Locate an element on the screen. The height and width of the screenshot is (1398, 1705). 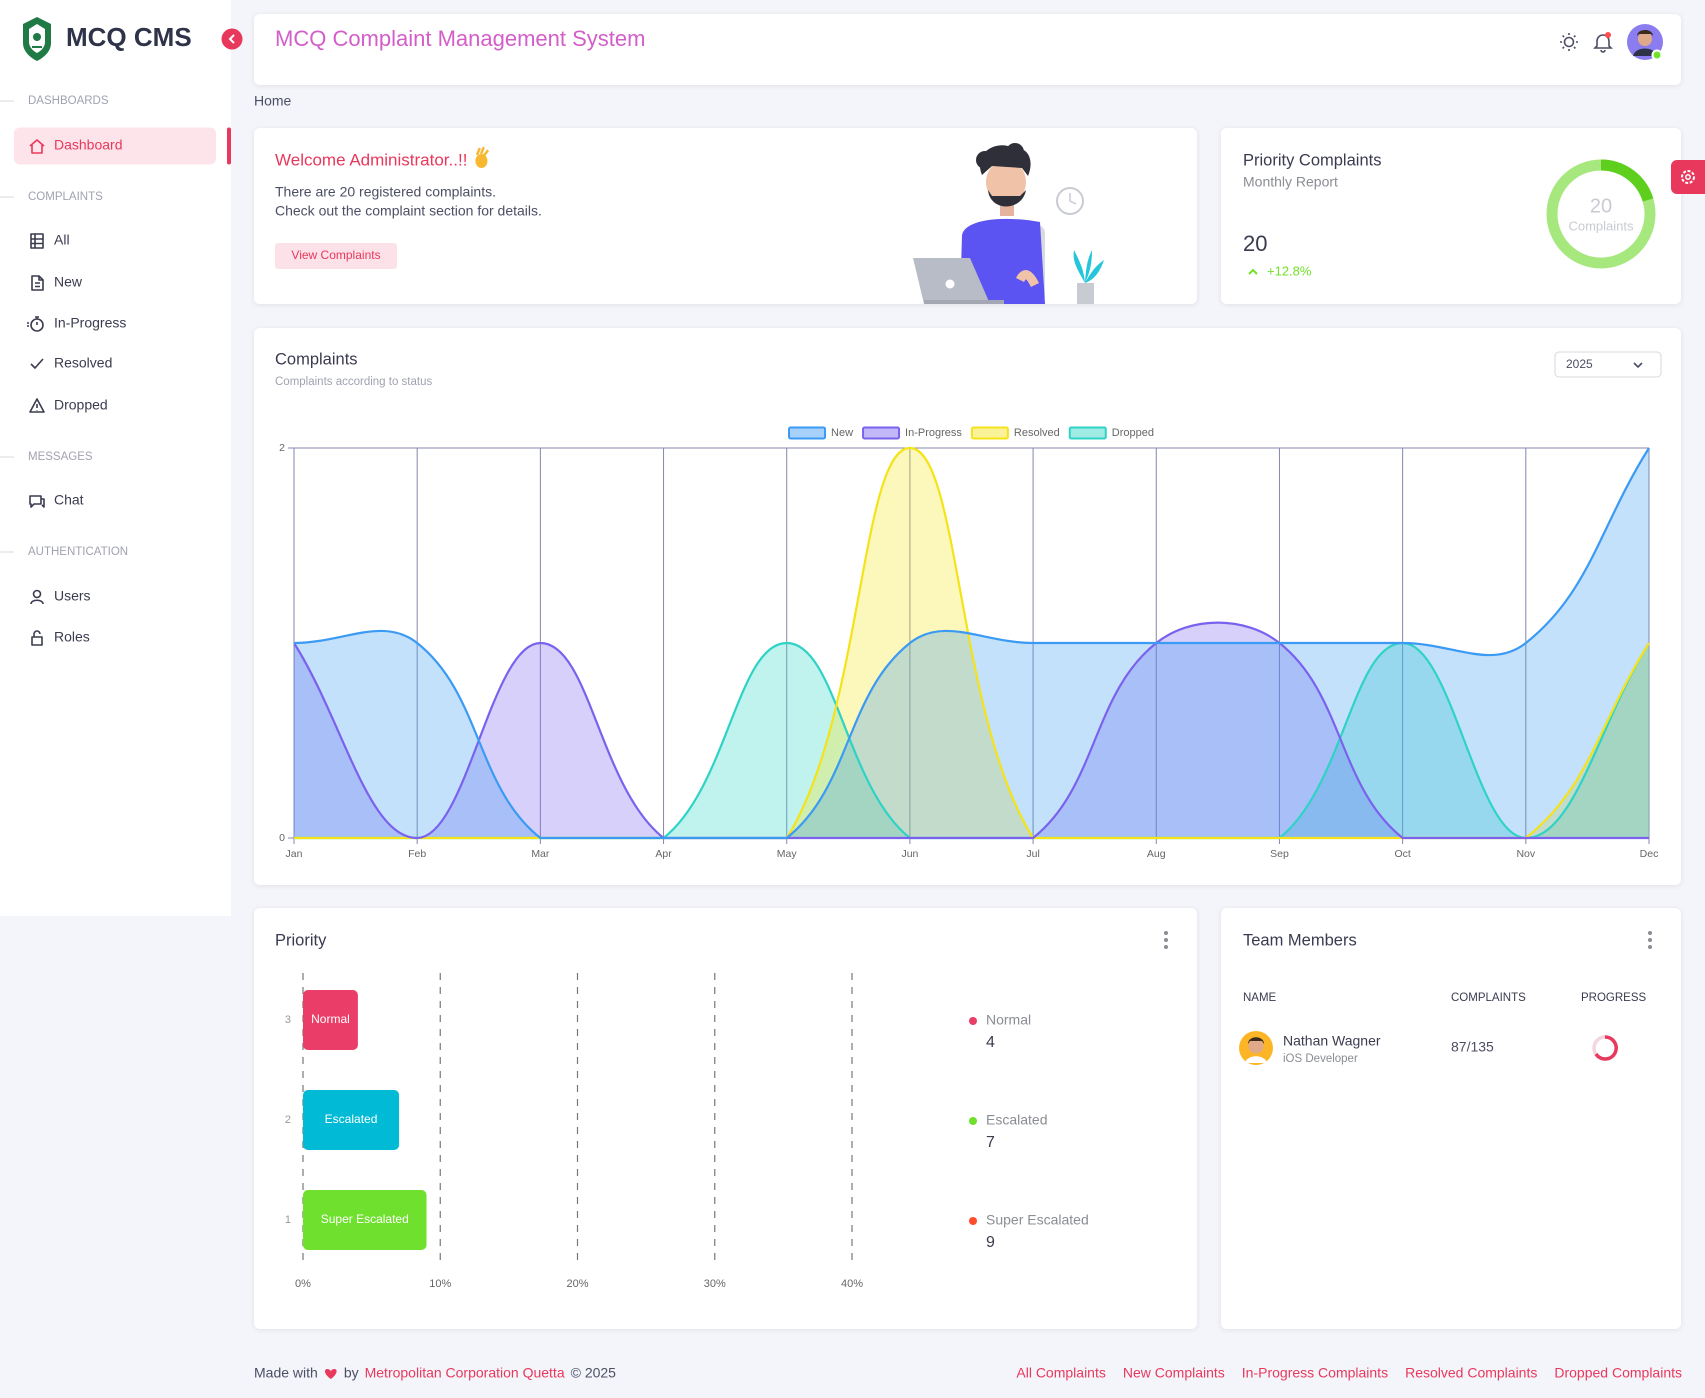
legend-value: 9 is located at coordinates (990, 1242).